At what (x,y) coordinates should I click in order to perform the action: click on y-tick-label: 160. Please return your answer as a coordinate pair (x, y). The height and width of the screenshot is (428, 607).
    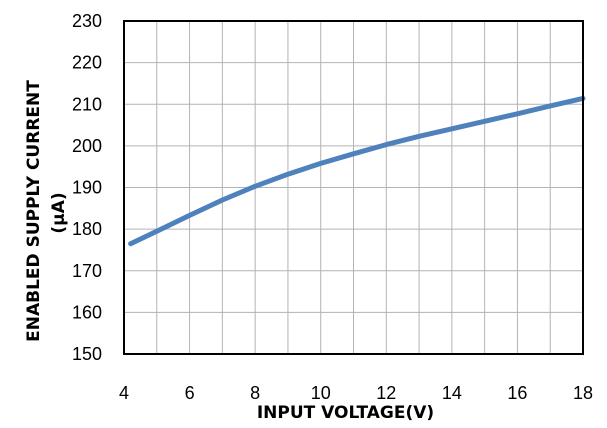
    Looking at the image, I should click on (87, 312).